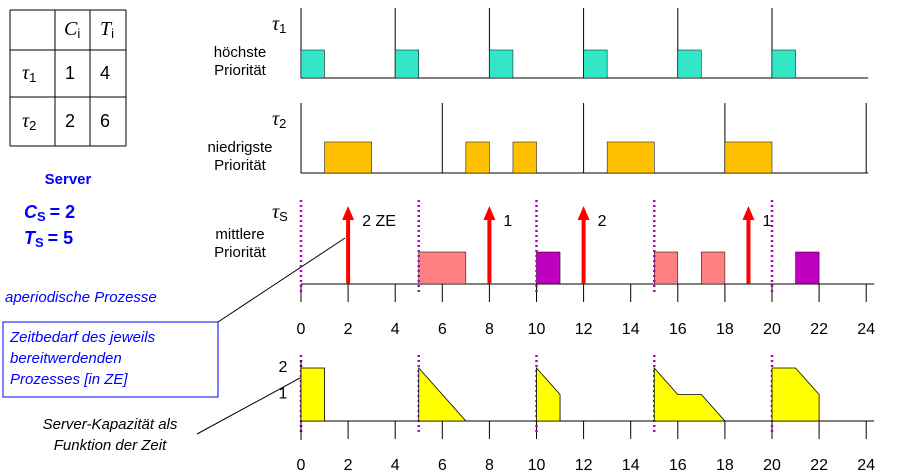 The width and height of the screenshot is (901, 476). What do you see at coordinates (66, 358) in the screenshot?
I see `note-line: bereitwerdenden` at bounding box center [66, 358].